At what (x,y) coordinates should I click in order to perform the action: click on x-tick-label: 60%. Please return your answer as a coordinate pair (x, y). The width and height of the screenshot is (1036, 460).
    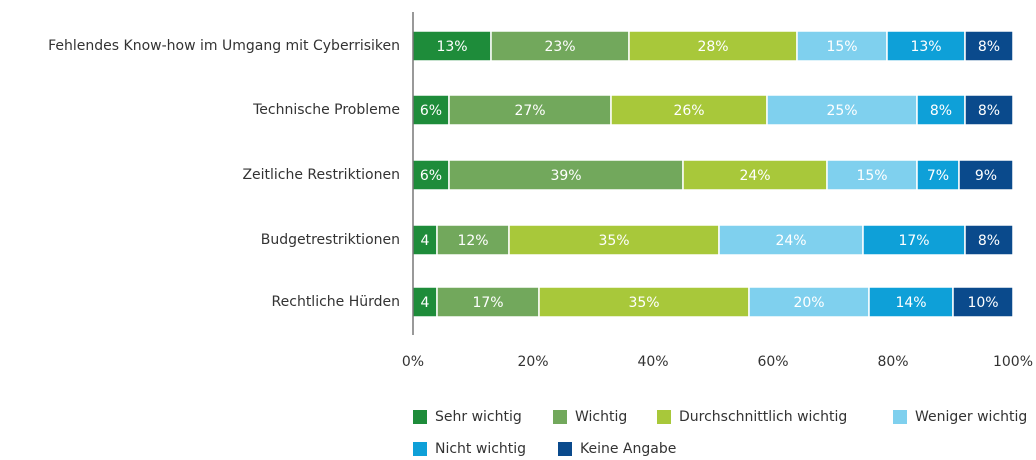
    Looking at the image, I should click on (772, 362).